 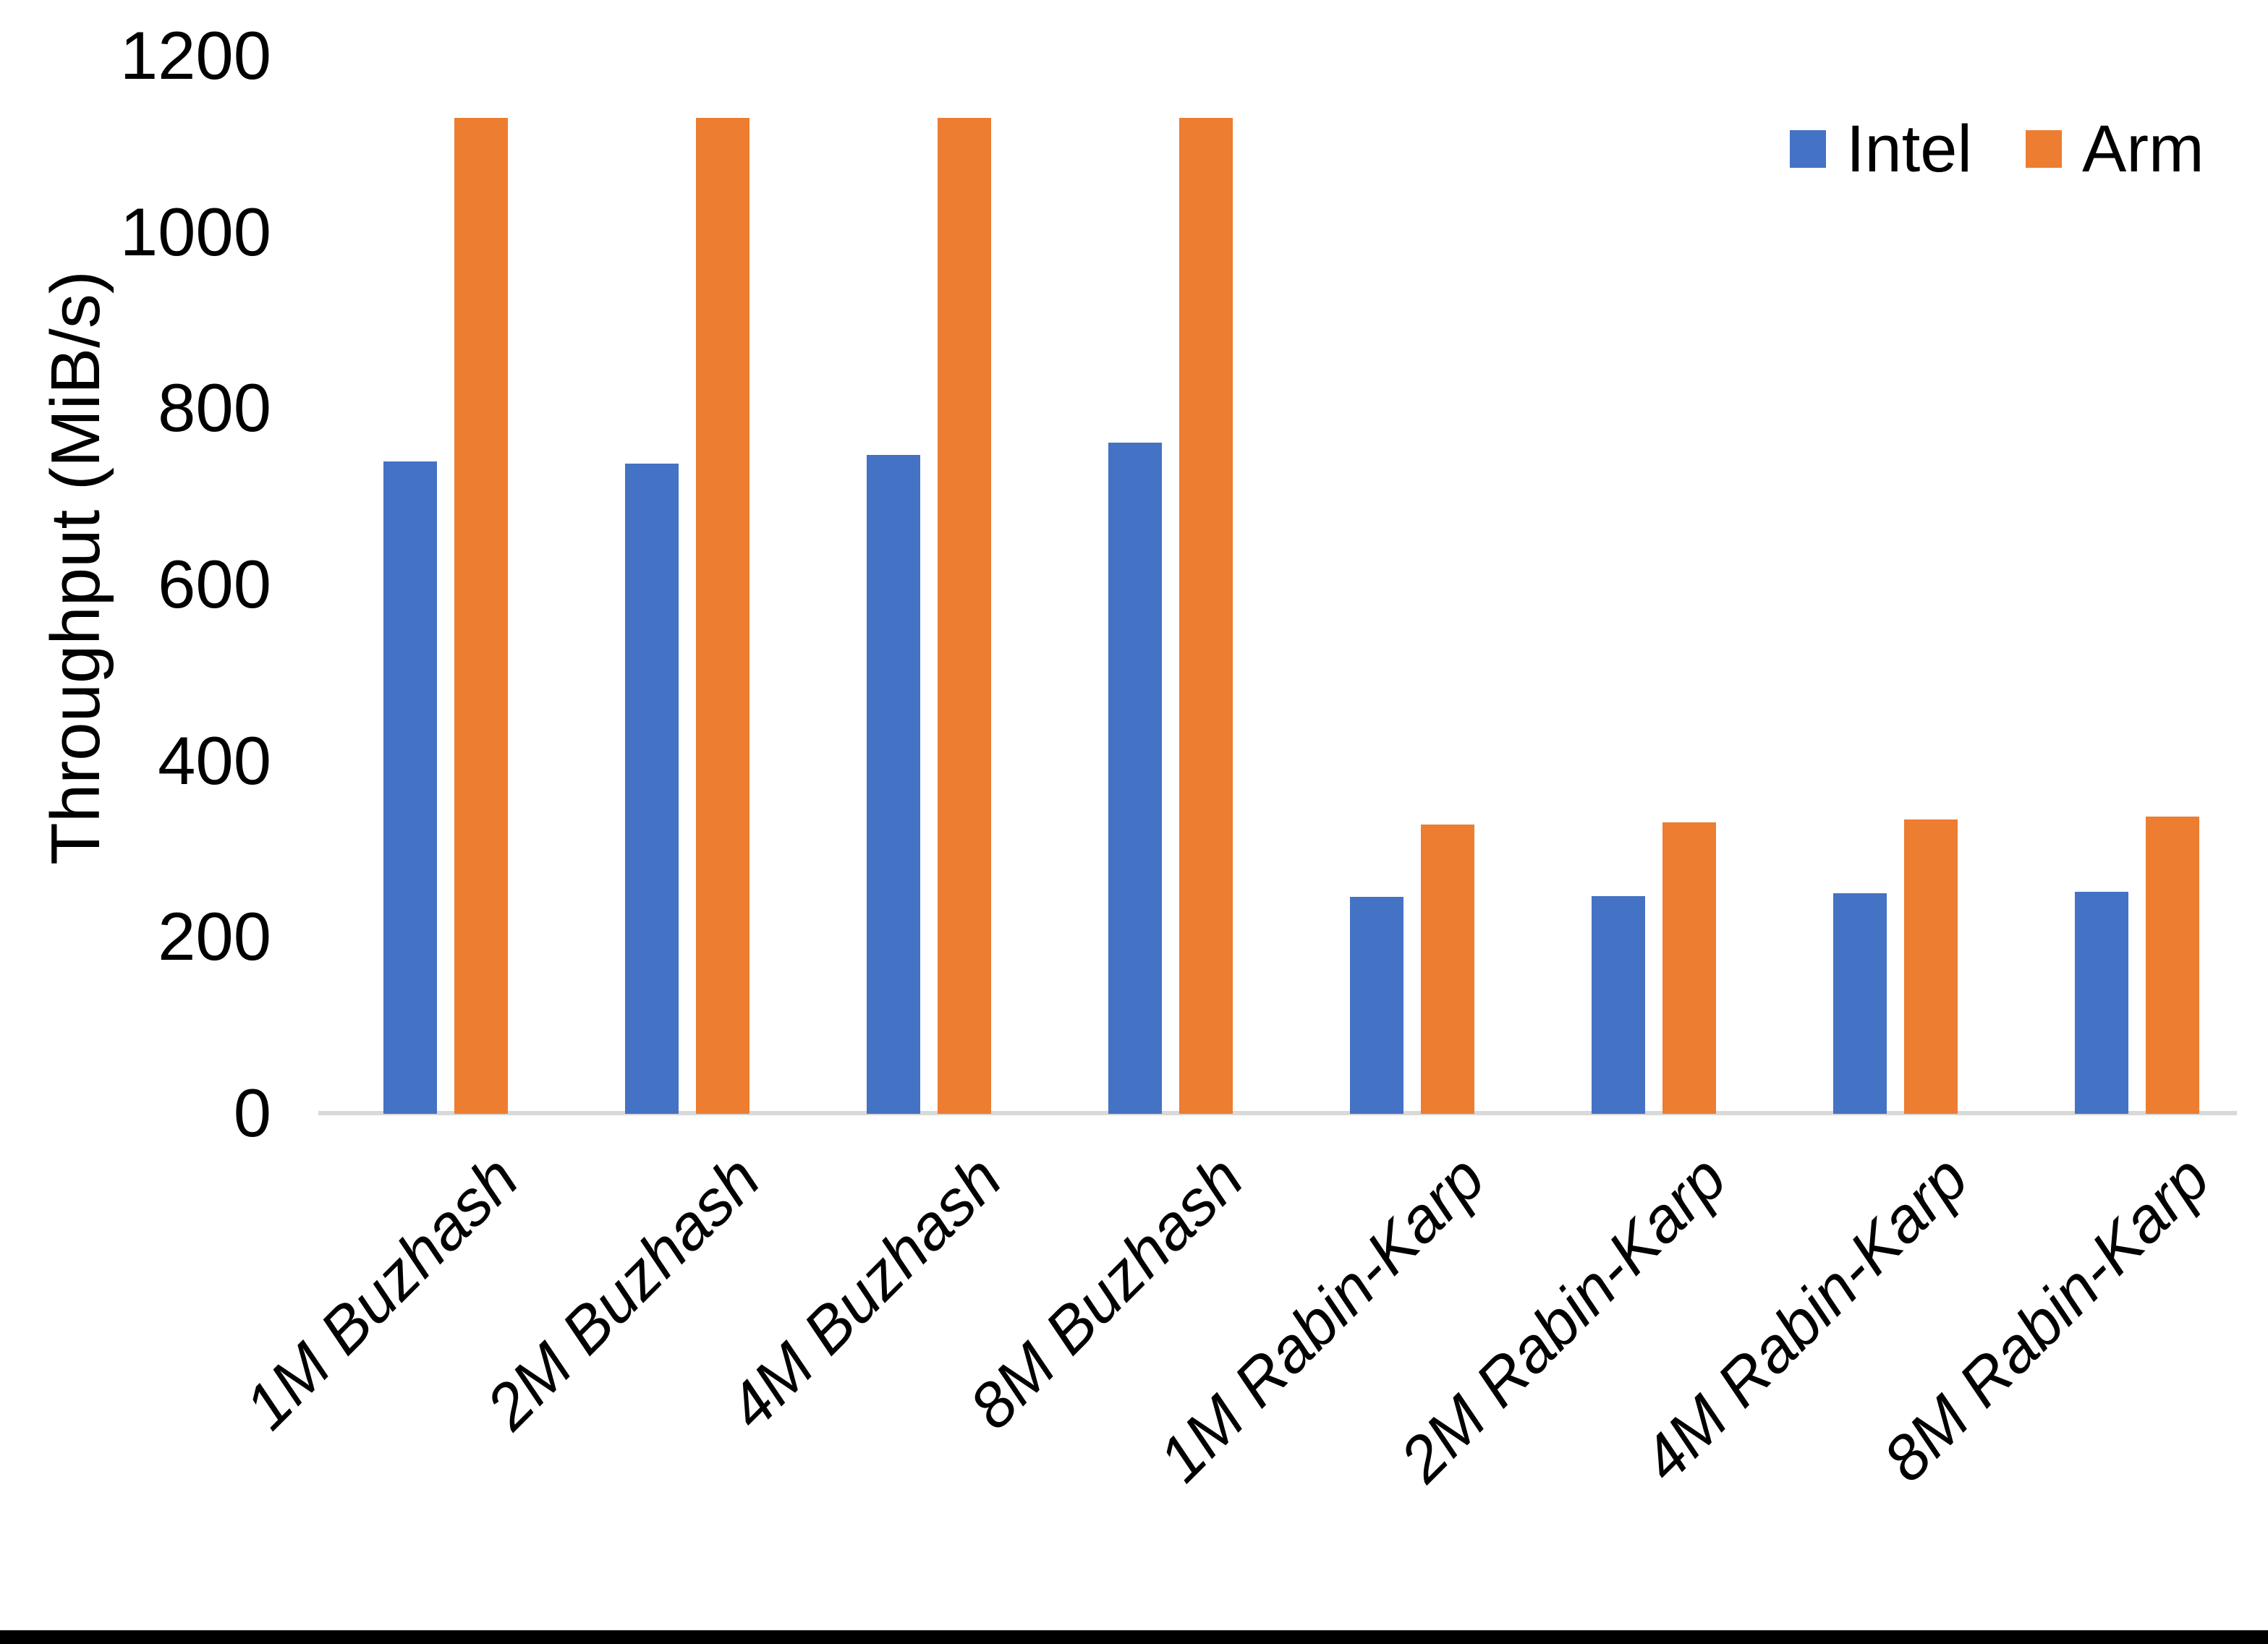 What do you see at coordinates (2044, 149) in the screenshot?
I see `legend-swatch-arm` at bounding box center [2044, 149].